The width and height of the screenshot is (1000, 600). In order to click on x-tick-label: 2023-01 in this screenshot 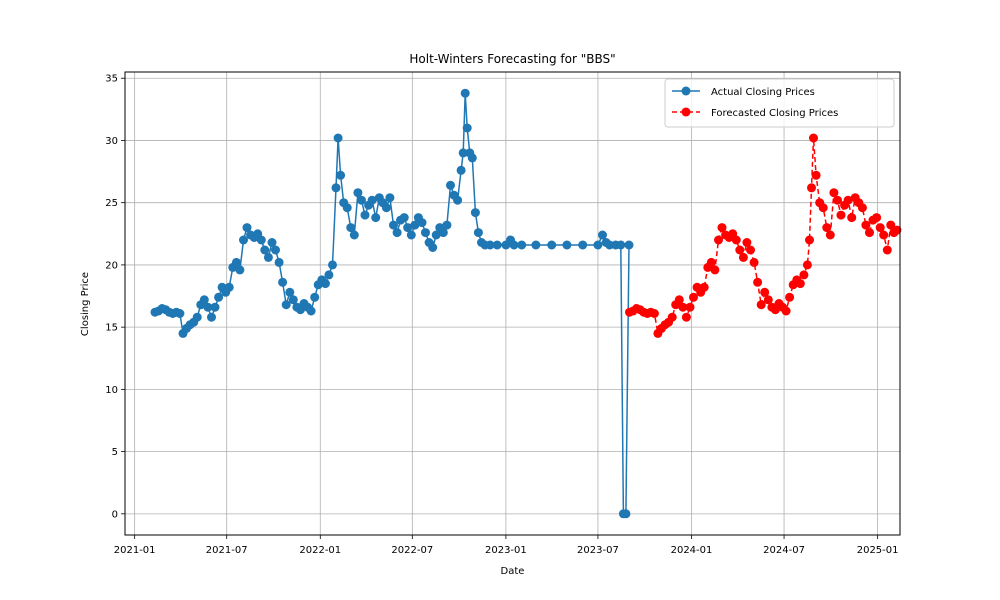, I will do `click(506, 550)`.